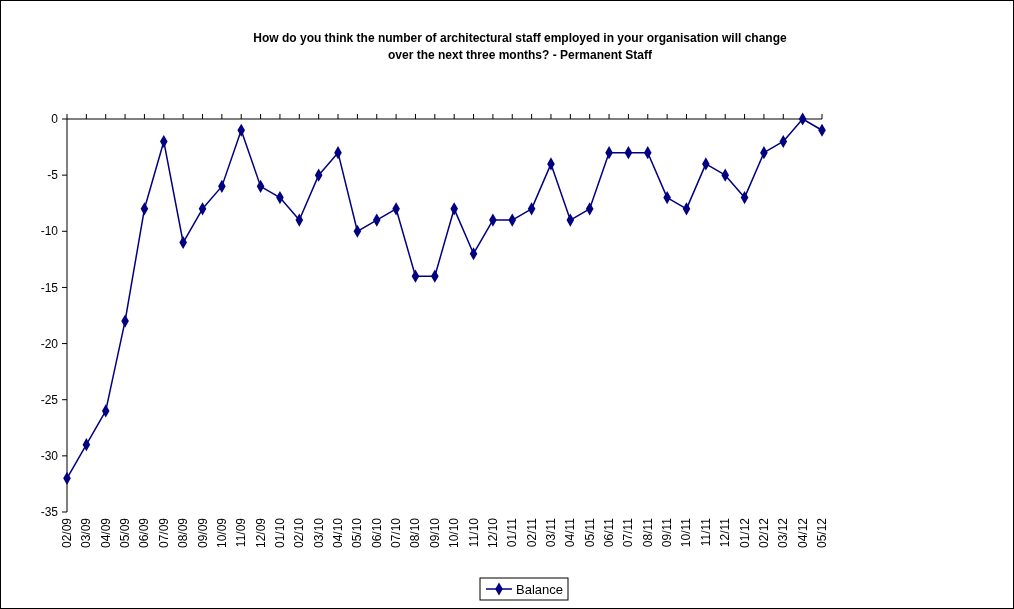  Describe the element at coordinates (125, 533) in the screenshot. I see `x-tick-label: 05/09` at that location.